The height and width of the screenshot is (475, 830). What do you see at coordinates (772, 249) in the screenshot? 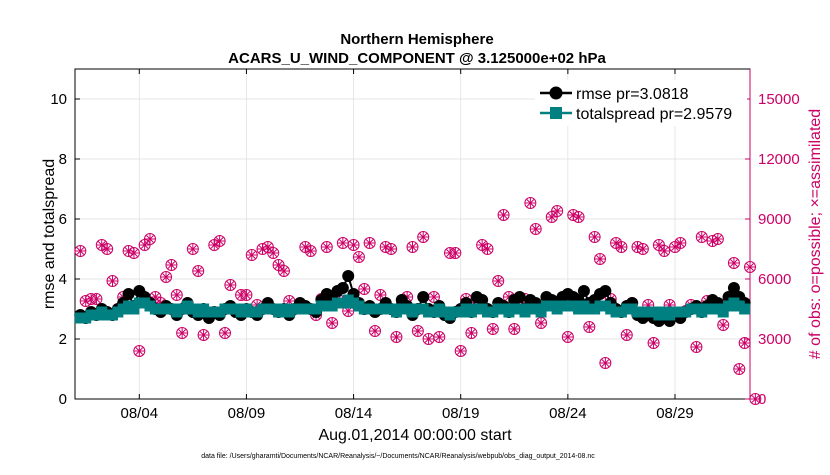
I see `y-axis-right-ticks: 0 3000 6000 9000 12000 15000` at bounding box center [772, 249].